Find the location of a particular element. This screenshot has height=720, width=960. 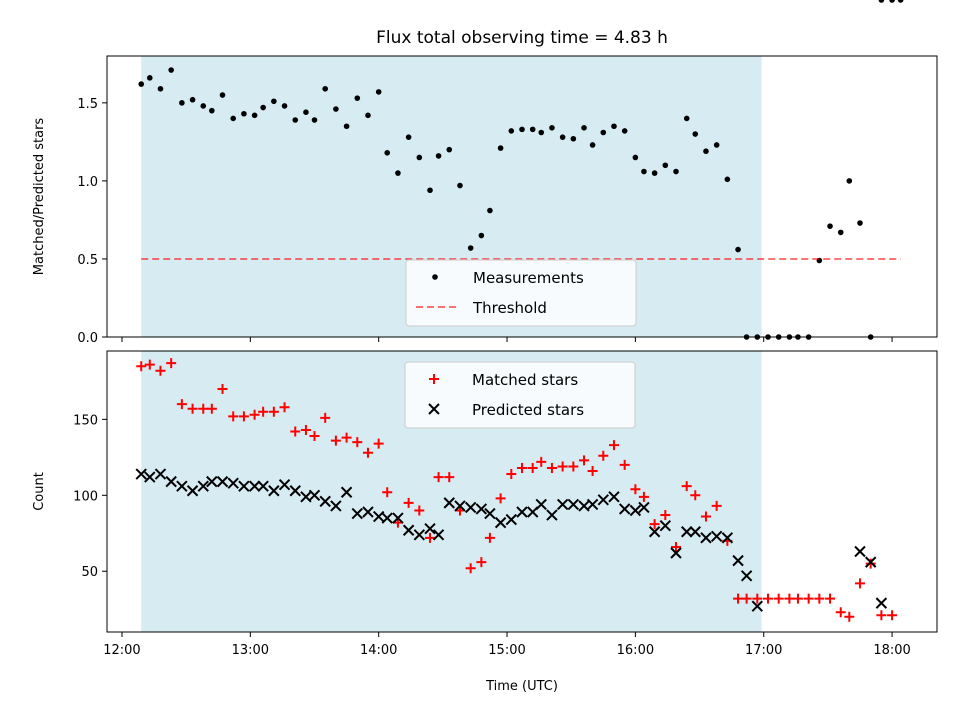

legend: Measurements Threshold is located at coordinates (521, 293).